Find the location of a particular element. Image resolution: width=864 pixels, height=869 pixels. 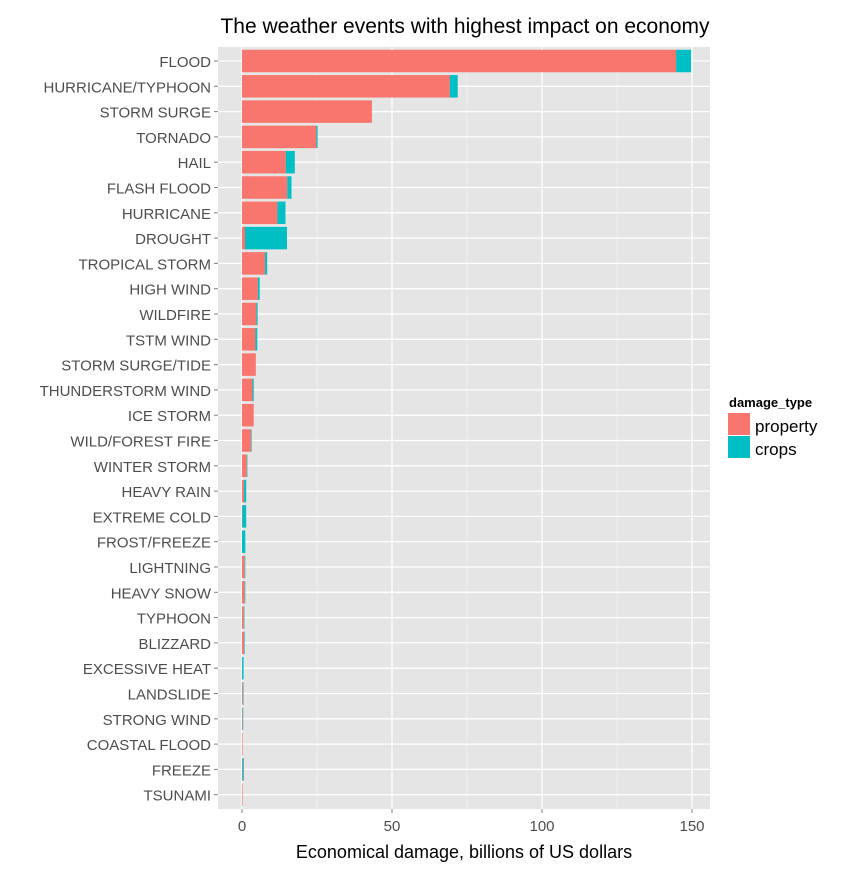

legend-label-crops: crops is located at coordinates (776, 449).